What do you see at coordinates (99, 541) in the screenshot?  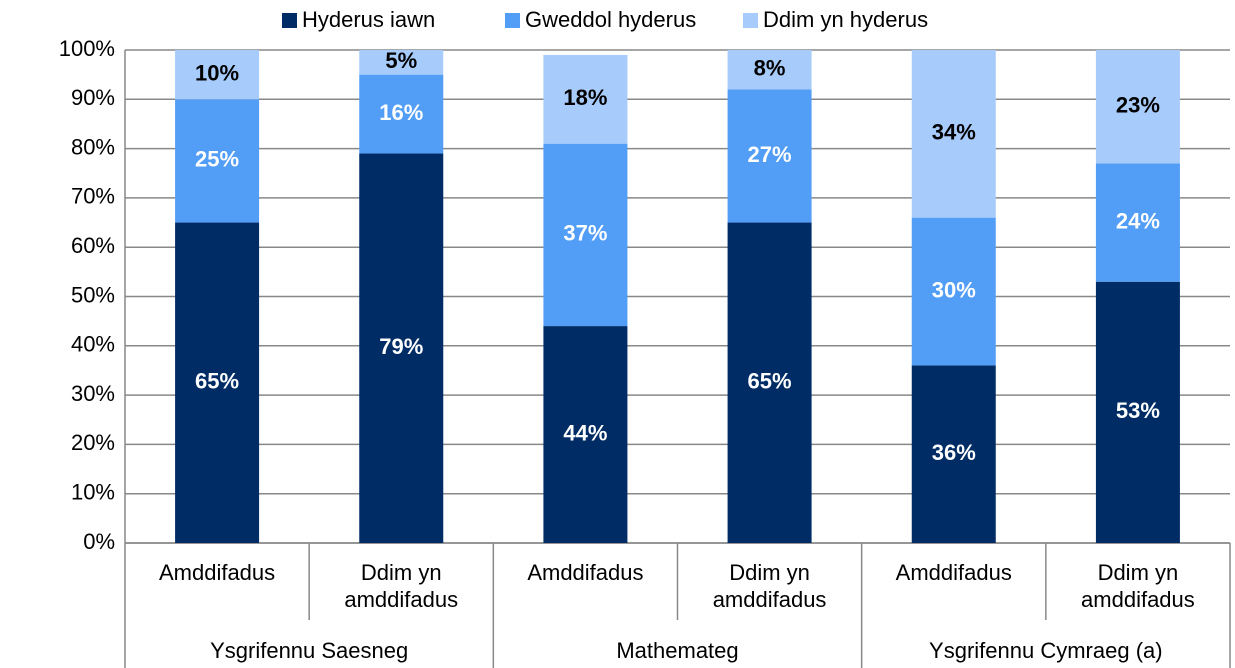 I see `y-tick-label: 0%` at bounding box center [99, 541].